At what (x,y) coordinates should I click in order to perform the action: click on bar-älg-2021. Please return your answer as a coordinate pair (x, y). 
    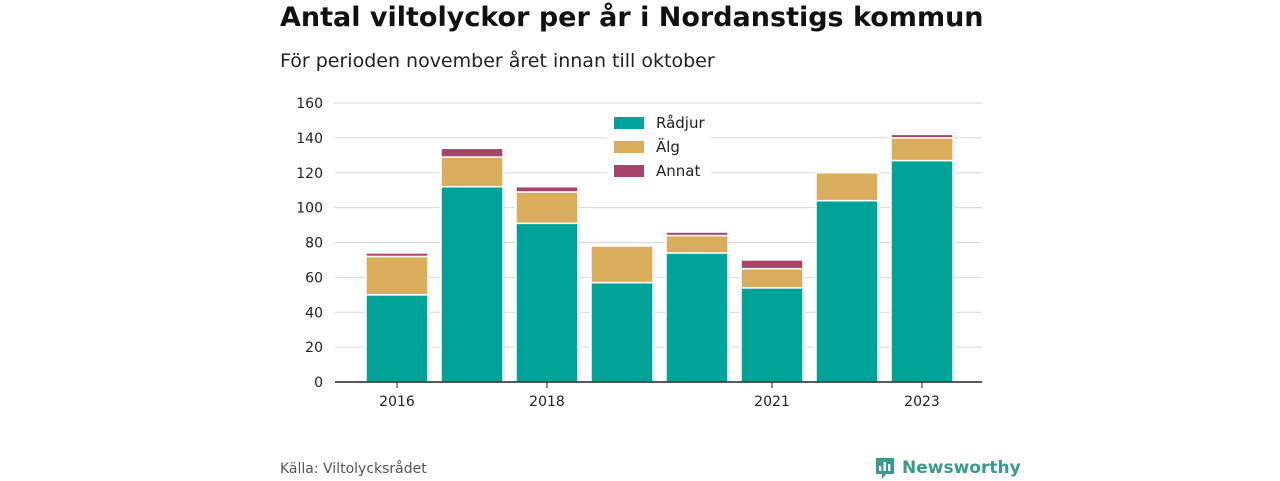
    Looking at the image, I should click on (772, 278).